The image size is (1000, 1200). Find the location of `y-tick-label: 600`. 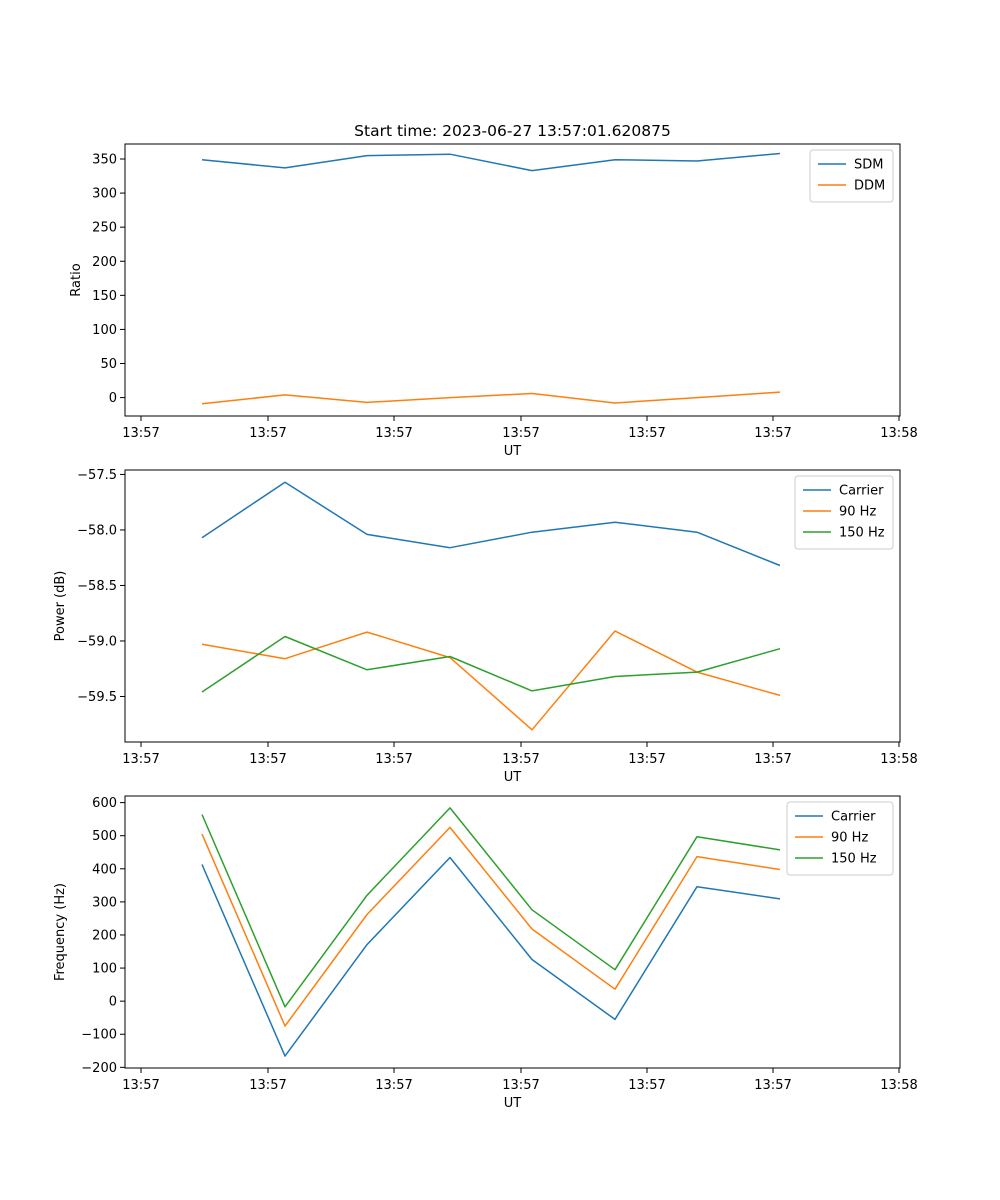

y-tick-label: 600 is located at coordinates (104, 803).